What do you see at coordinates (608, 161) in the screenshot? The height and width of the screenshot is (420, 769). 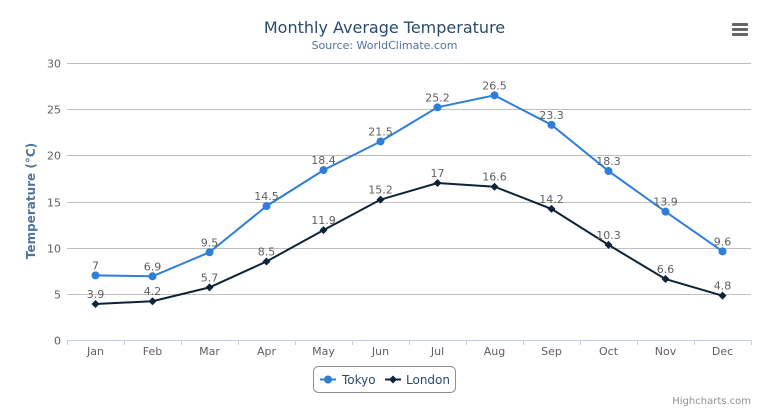 I see `data-label: 18.3` at bounding box center [608, 161].